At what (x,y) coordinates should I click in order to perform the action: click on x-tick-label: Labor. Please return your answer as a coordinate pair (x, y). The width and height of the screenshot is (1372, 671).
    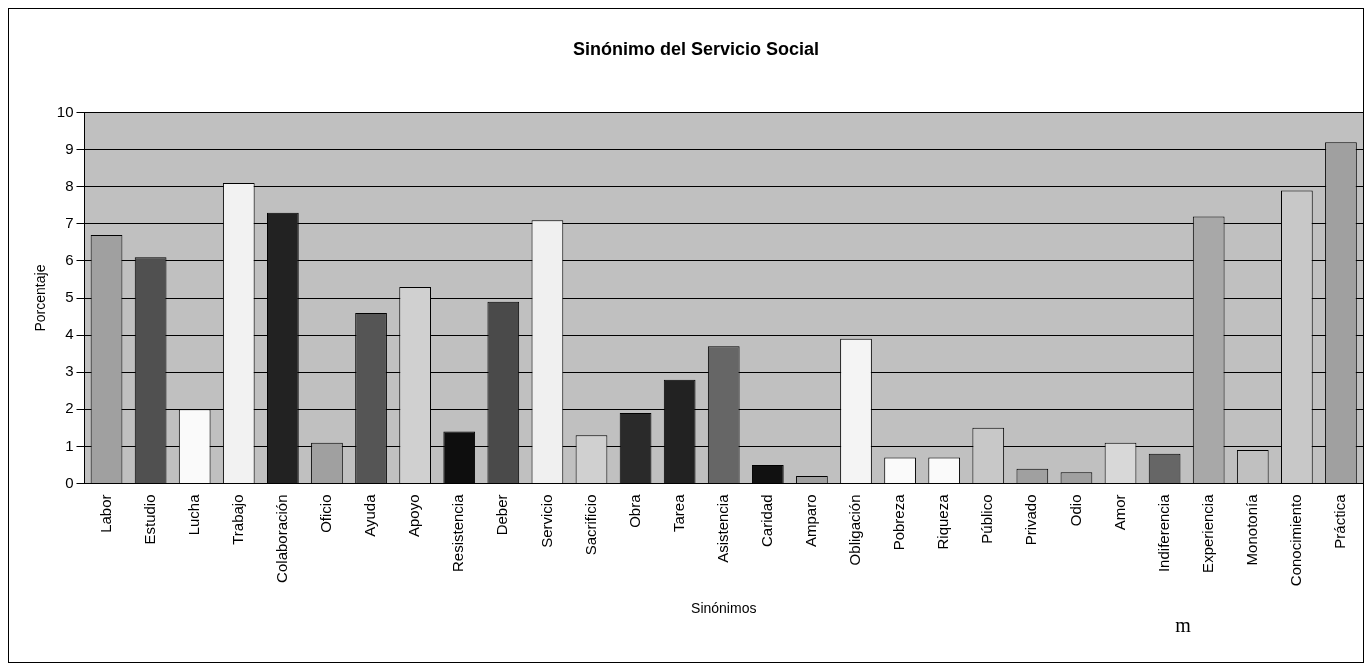
    Looking at the image, I should click on (105, 513).